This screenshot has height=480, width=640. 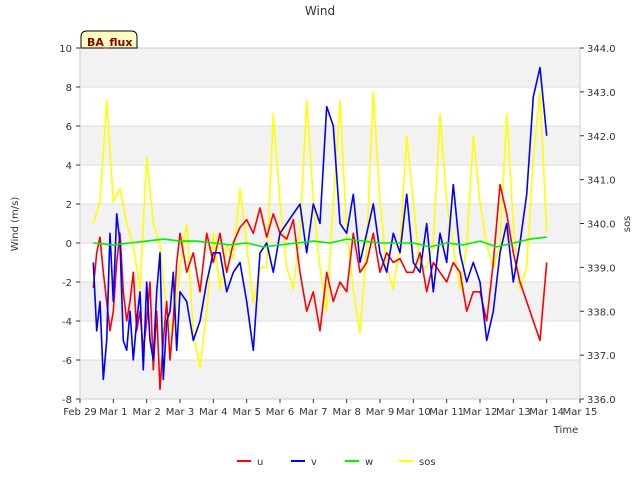 What do you see at coordinates (427, 462) in the screenshot?
I see `legend-label-sos: sos` at bounding box center [427, 462].